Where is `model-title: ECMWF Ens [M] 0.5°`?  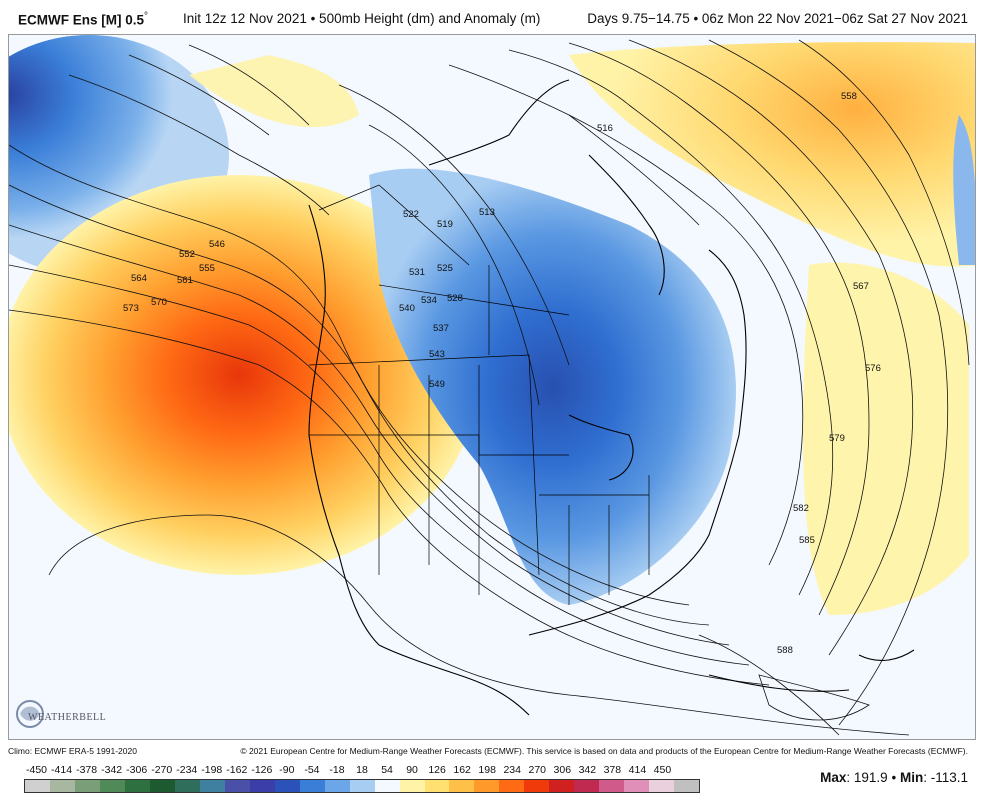
model-title: ECMWF Ens [M] 0.5° is located at coordinates (83, 19).